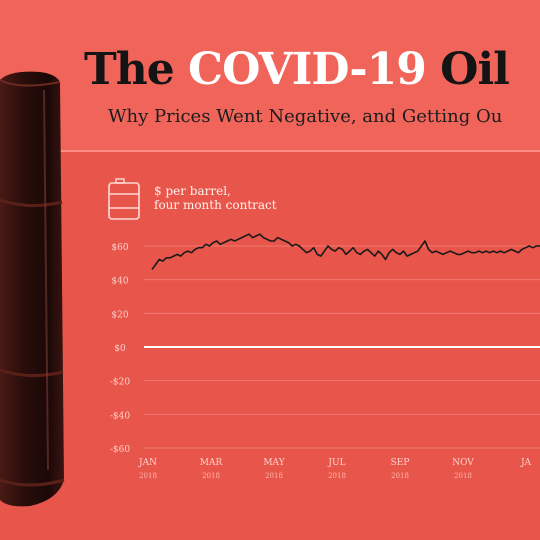  I want to click on title-part1: The, so click(136, 69).